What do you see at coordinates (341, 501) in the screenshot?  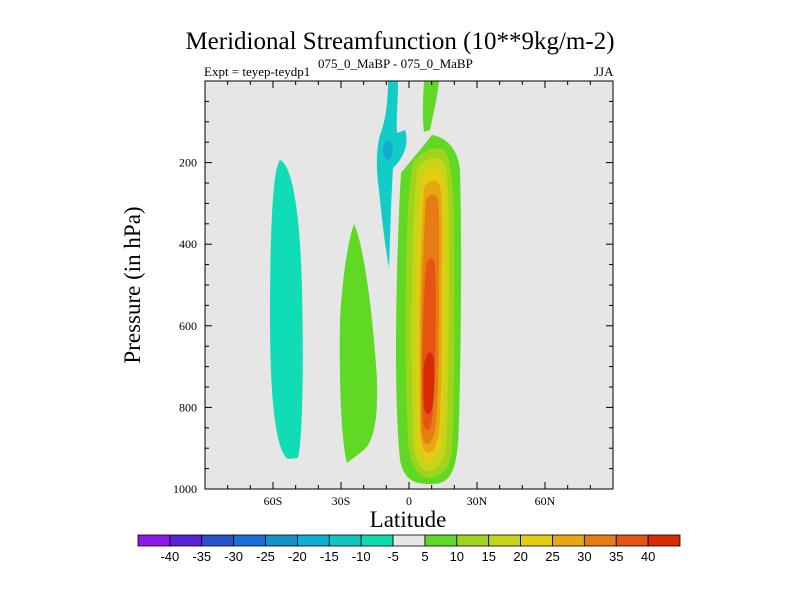 I see `x-tick-label: 30S` at bounding box center [341, 501].